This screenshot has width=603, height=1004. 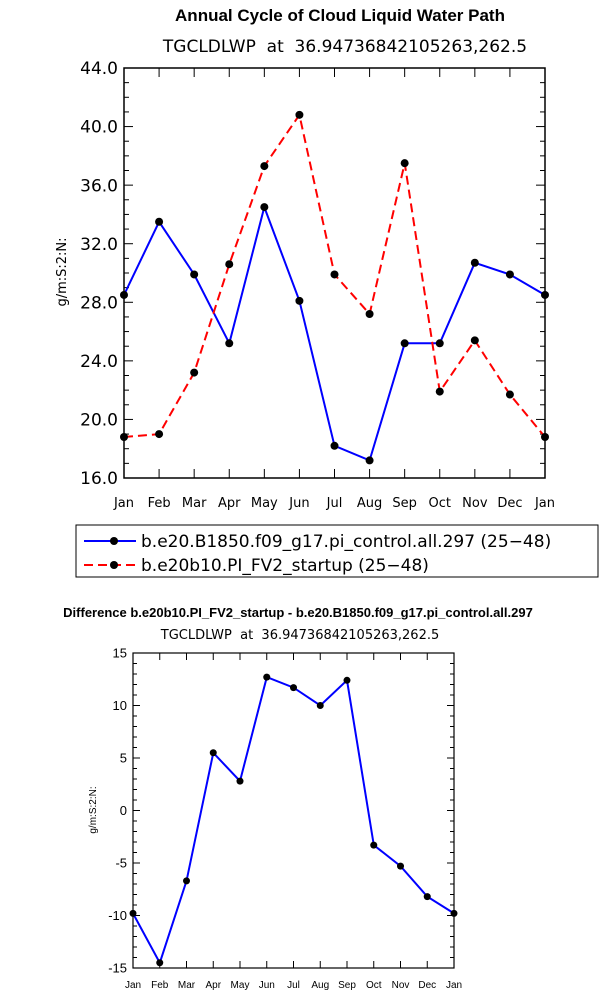 What do you see at coordinates (120, 705) in the screenshot?
I see `y-tick-label: 10` at bounding box center [120, 705].